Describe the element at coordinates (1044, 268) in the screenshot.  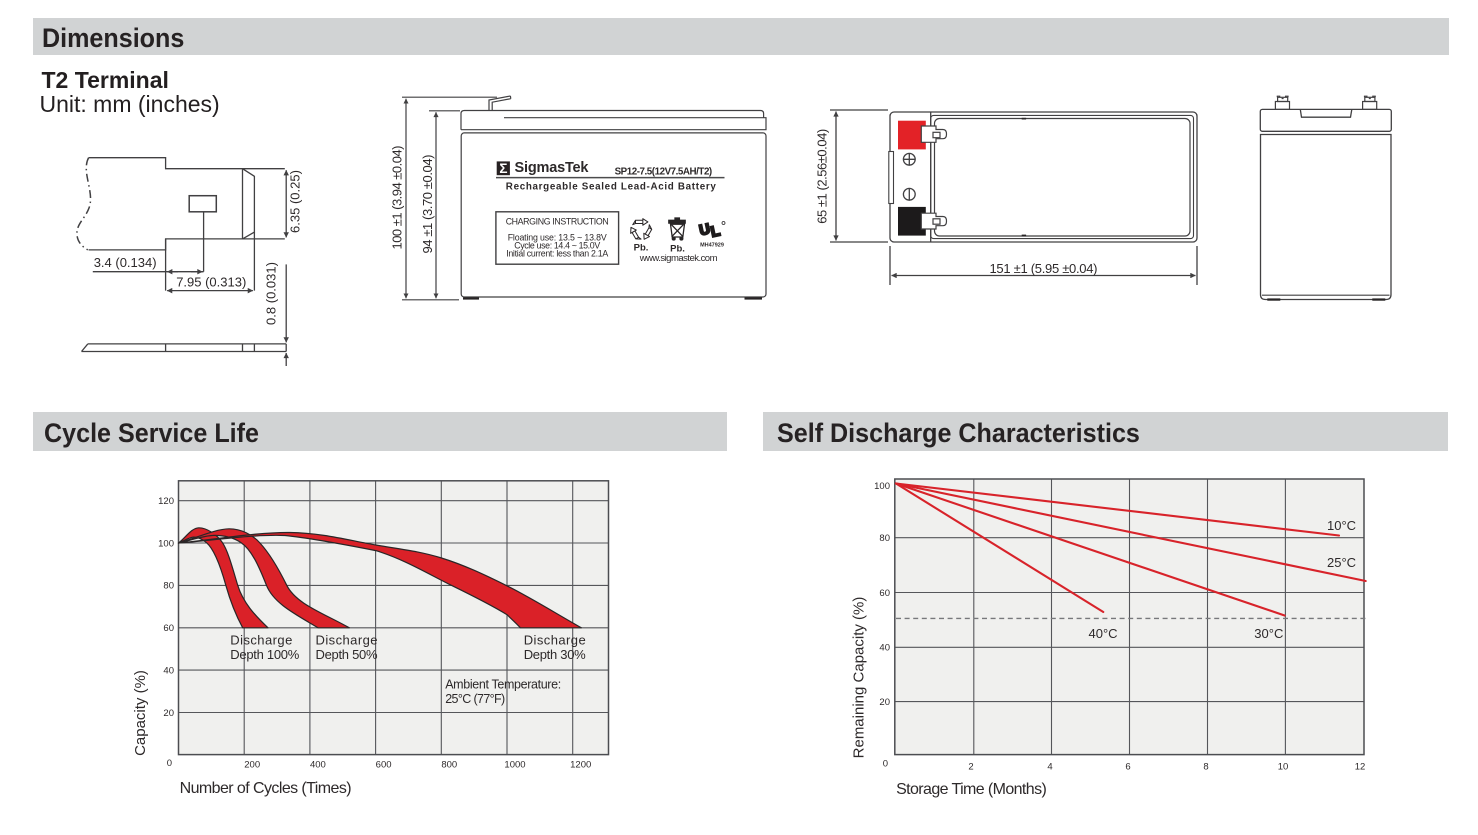
I see `svg-text: 151 ±1 (5.95 ±0.04)` at that location.